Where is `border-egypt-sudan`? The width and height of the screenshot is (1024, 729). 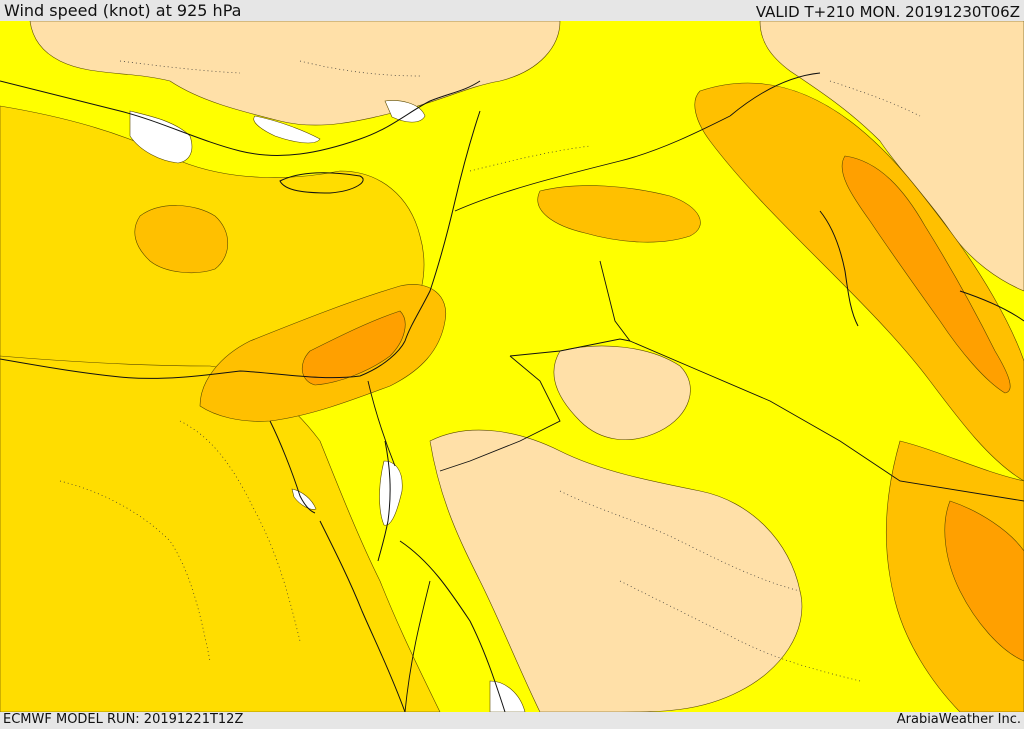 border-egypt-sudan is located at coordinates (417, 646).